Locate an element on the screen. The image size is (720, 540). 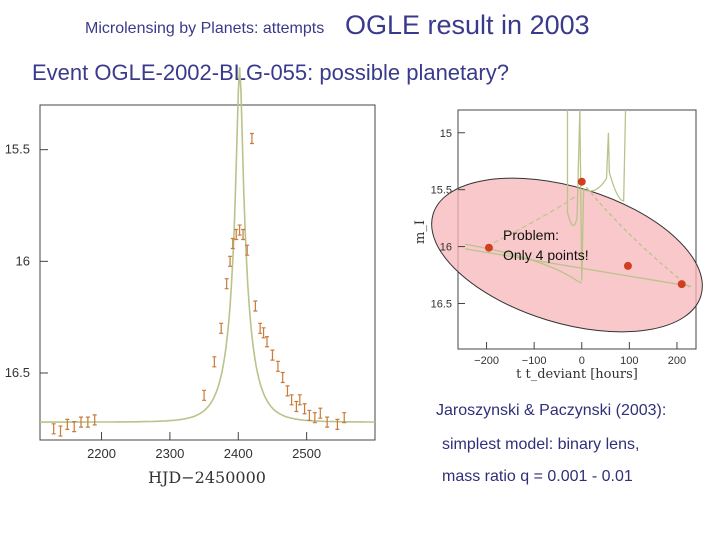
annotation-line: Problem: is located at coordinates (531, 235).